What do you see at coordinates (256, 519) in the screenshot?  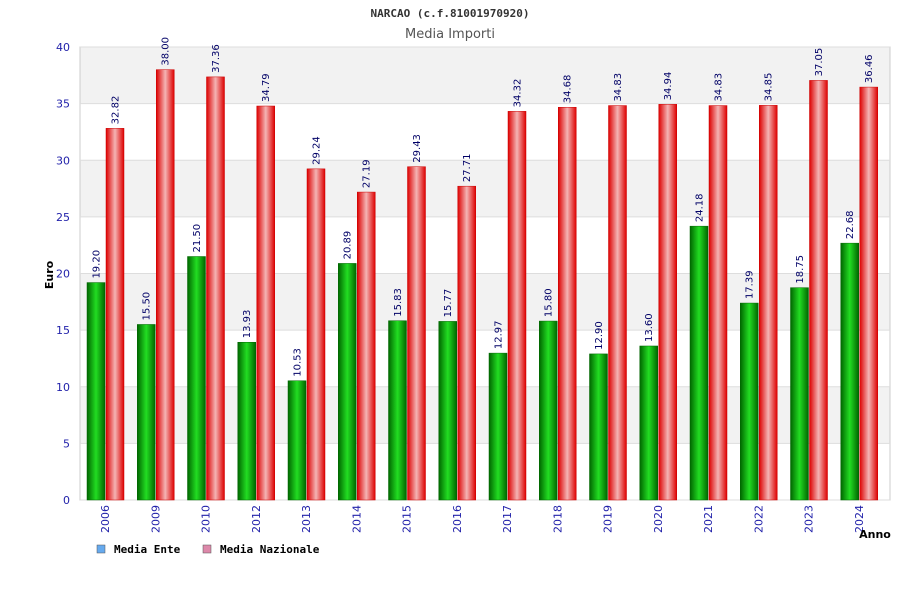 I see `x-tick-label: 2012` at bounding box center [256, 519].